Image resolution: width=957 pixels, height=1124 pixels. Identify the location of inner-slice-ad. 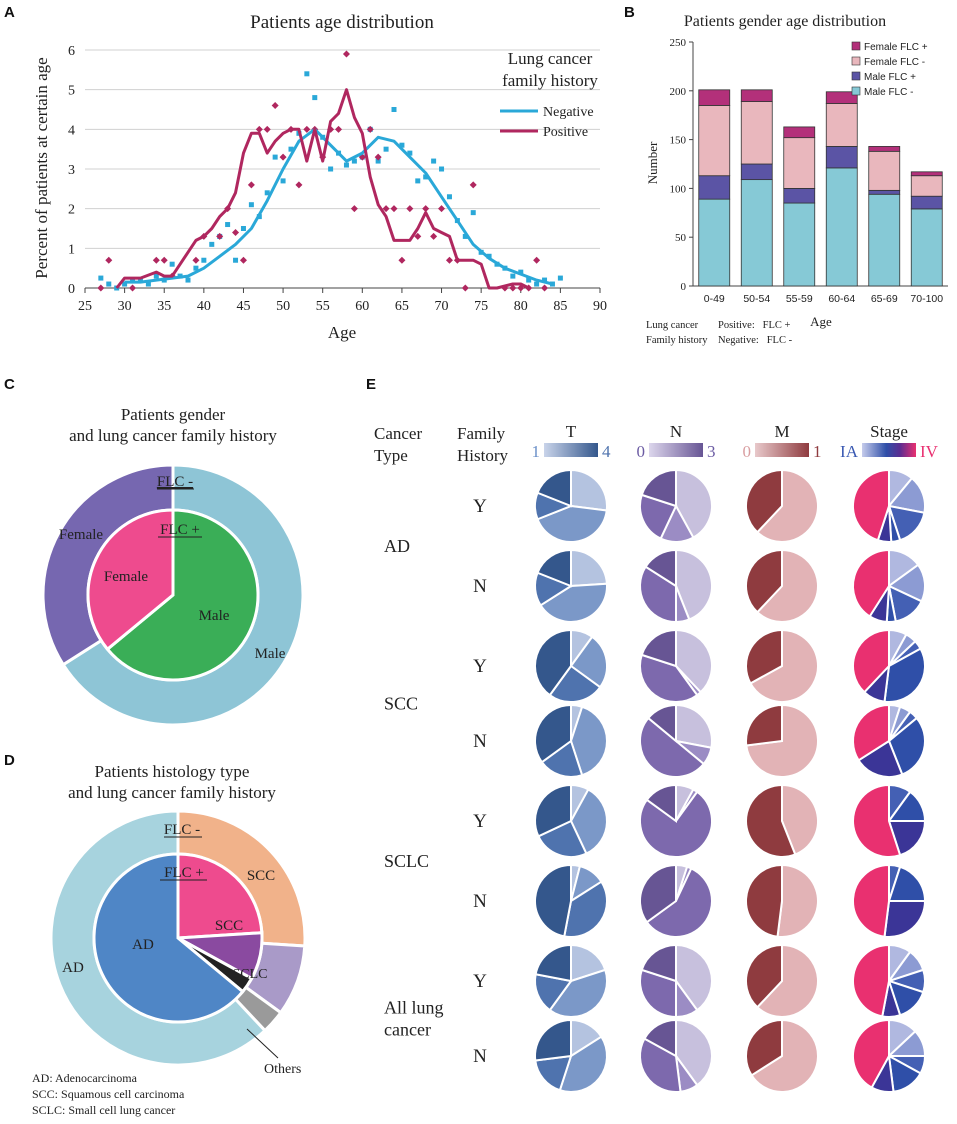
(168, 938).